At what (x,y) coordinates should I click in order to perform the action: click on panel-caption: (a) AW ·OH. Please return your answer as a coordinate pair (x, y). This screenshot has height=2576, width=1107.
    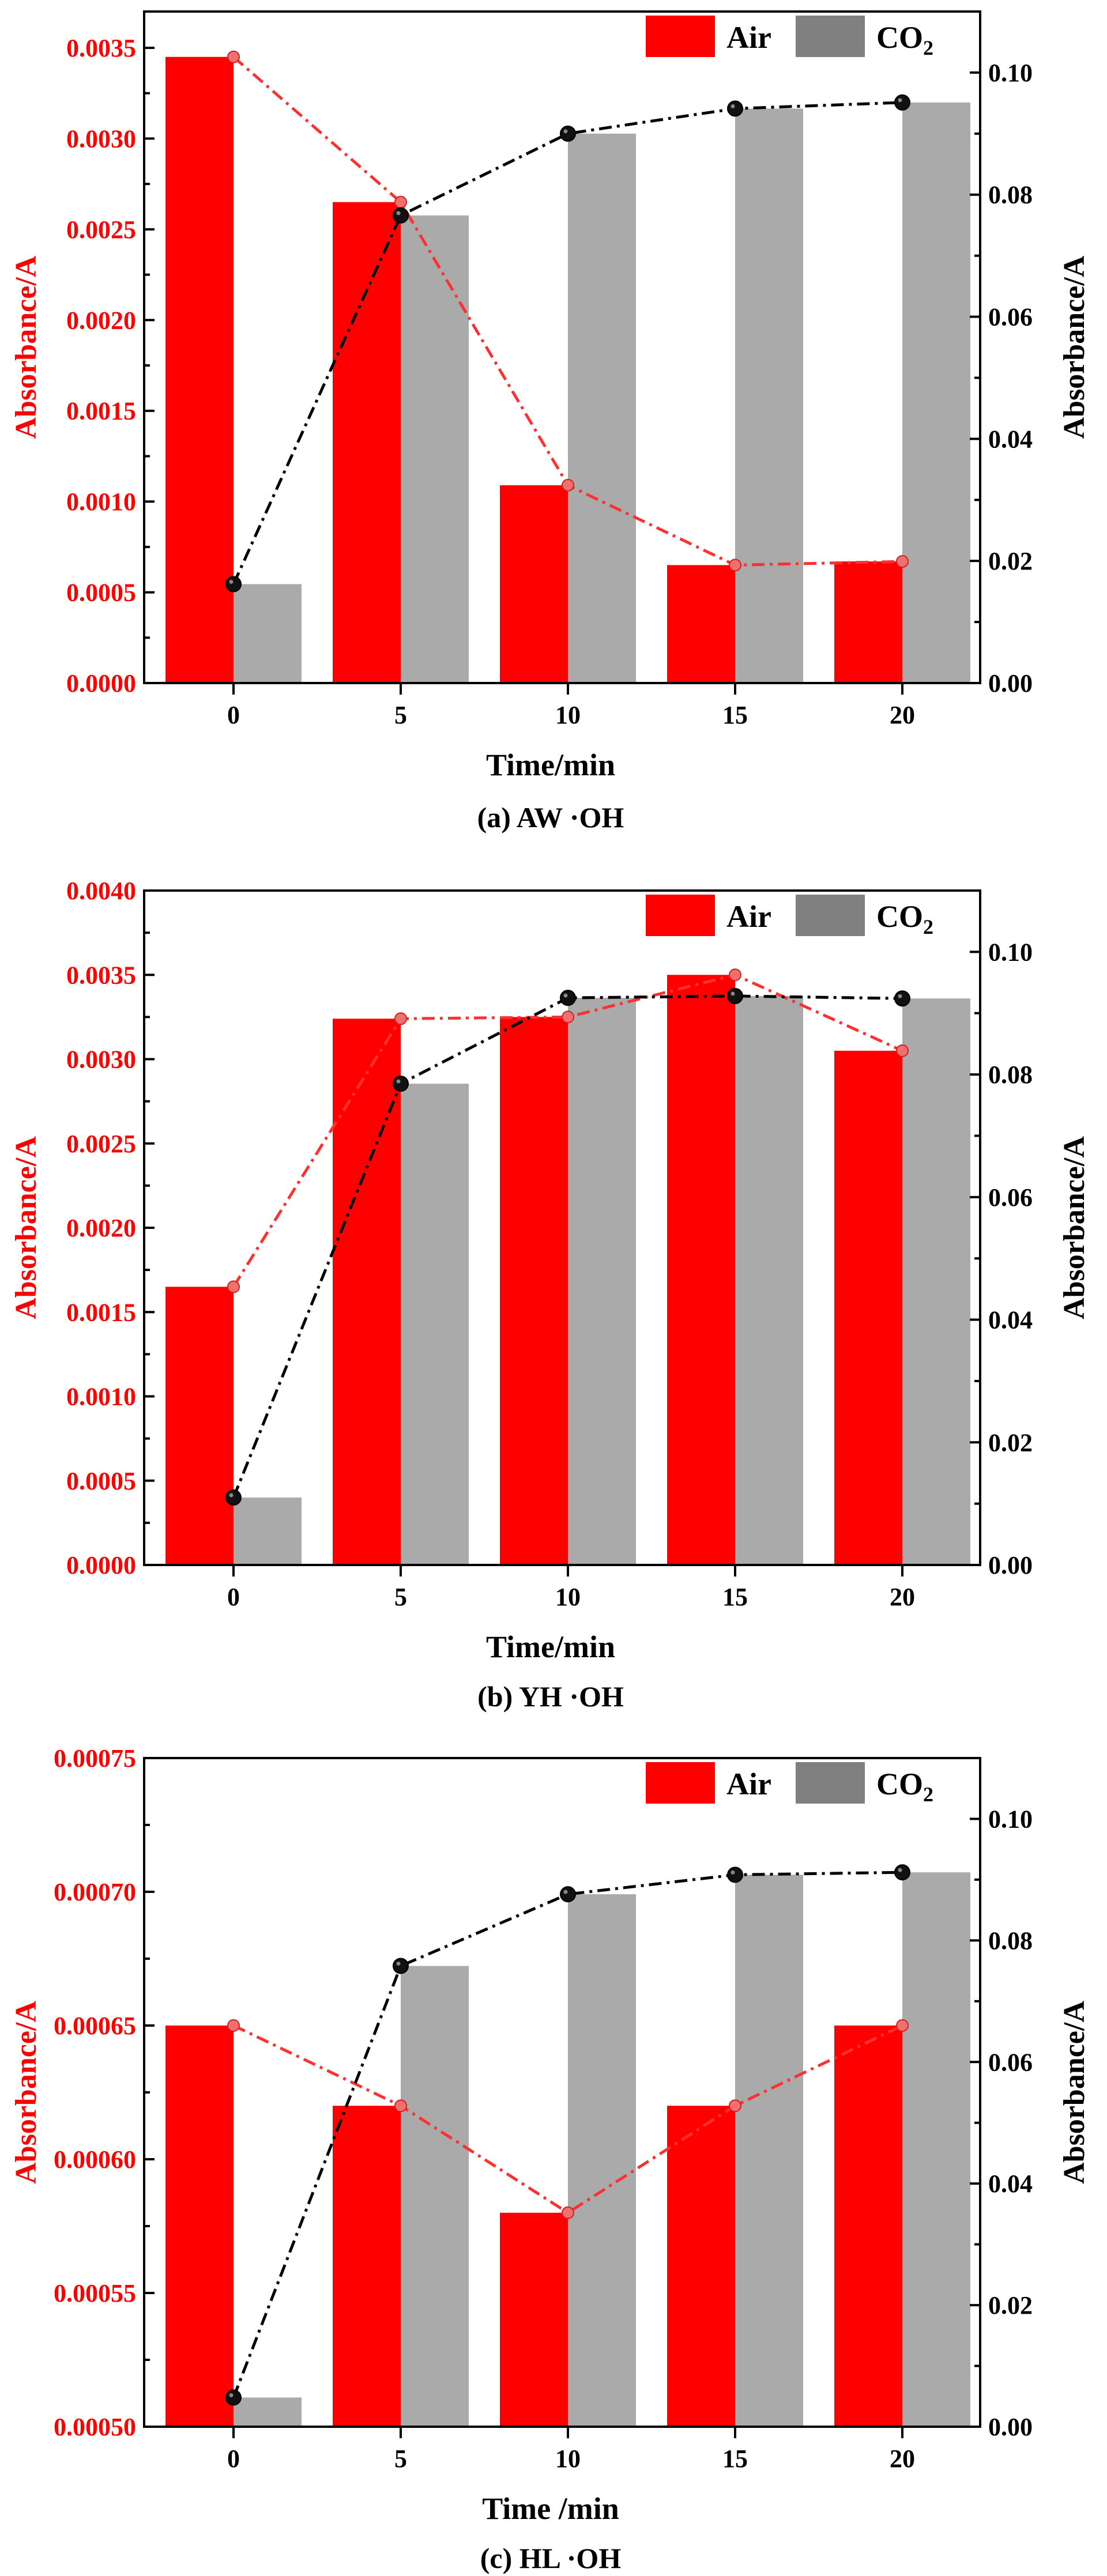
    Looking at the image, I should click on (550, 817).